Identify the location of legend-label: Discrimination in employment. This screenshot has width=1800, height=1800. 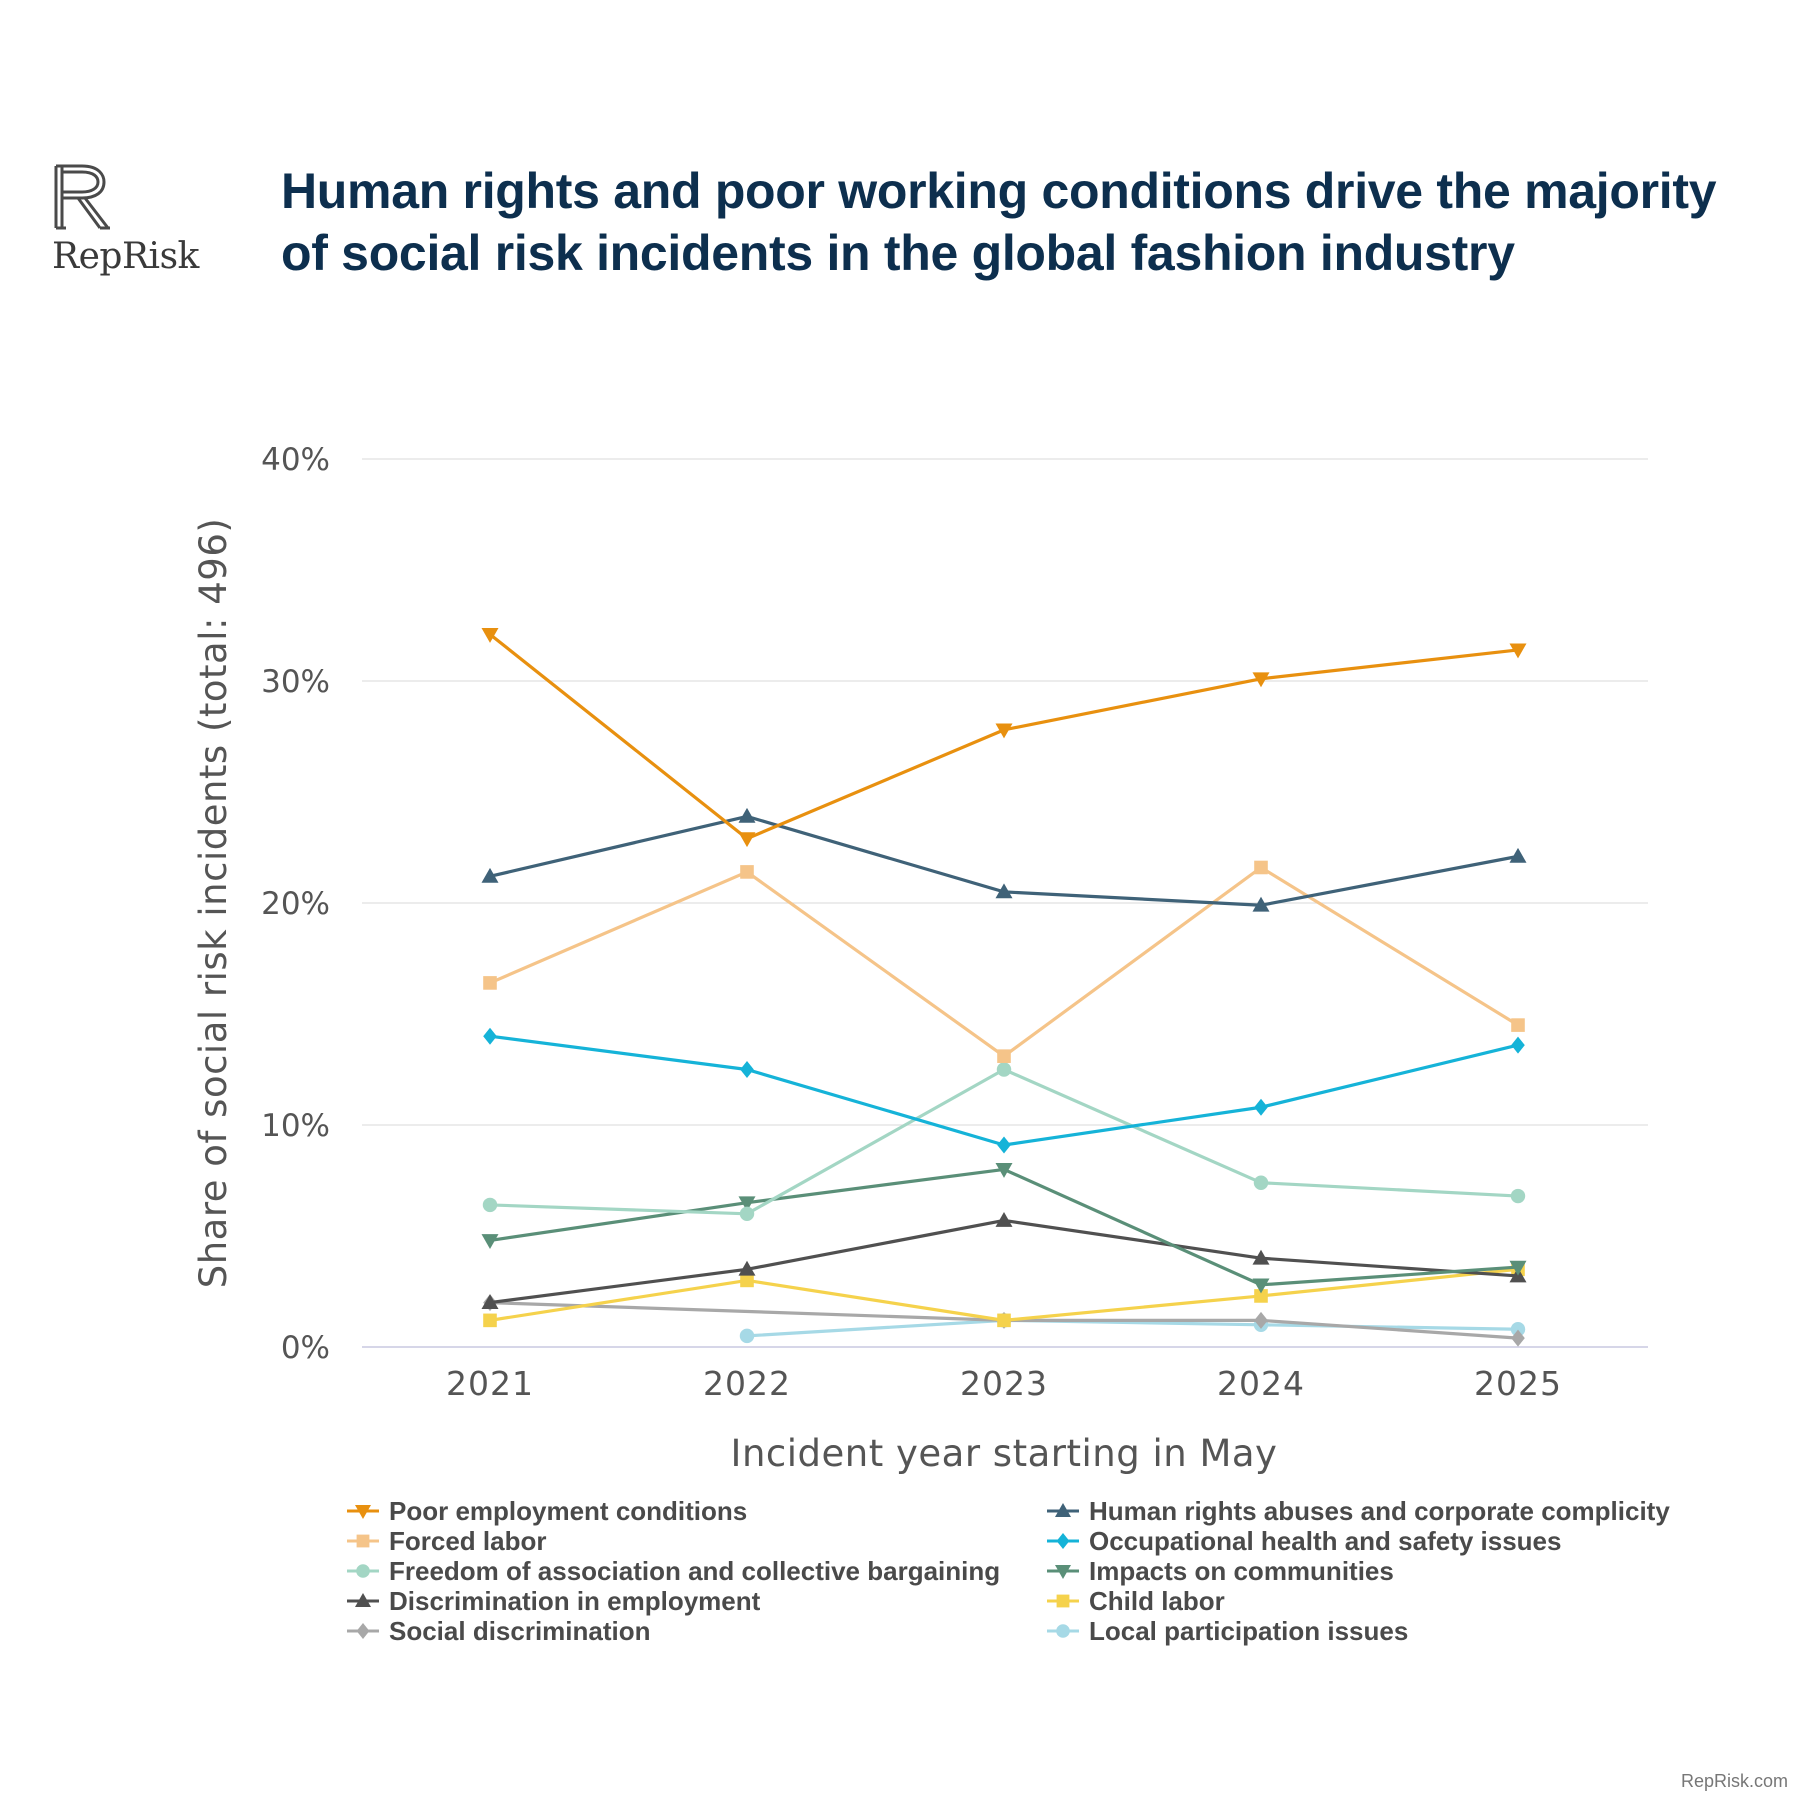
(575, 1600).